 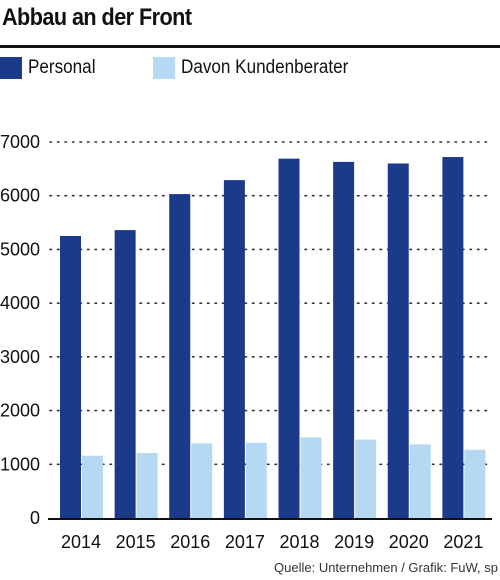 What do you see at coordinates (409, 542) in the screenshot?
I see `x-tick-label: 2020` at bounding box center [409, 542].